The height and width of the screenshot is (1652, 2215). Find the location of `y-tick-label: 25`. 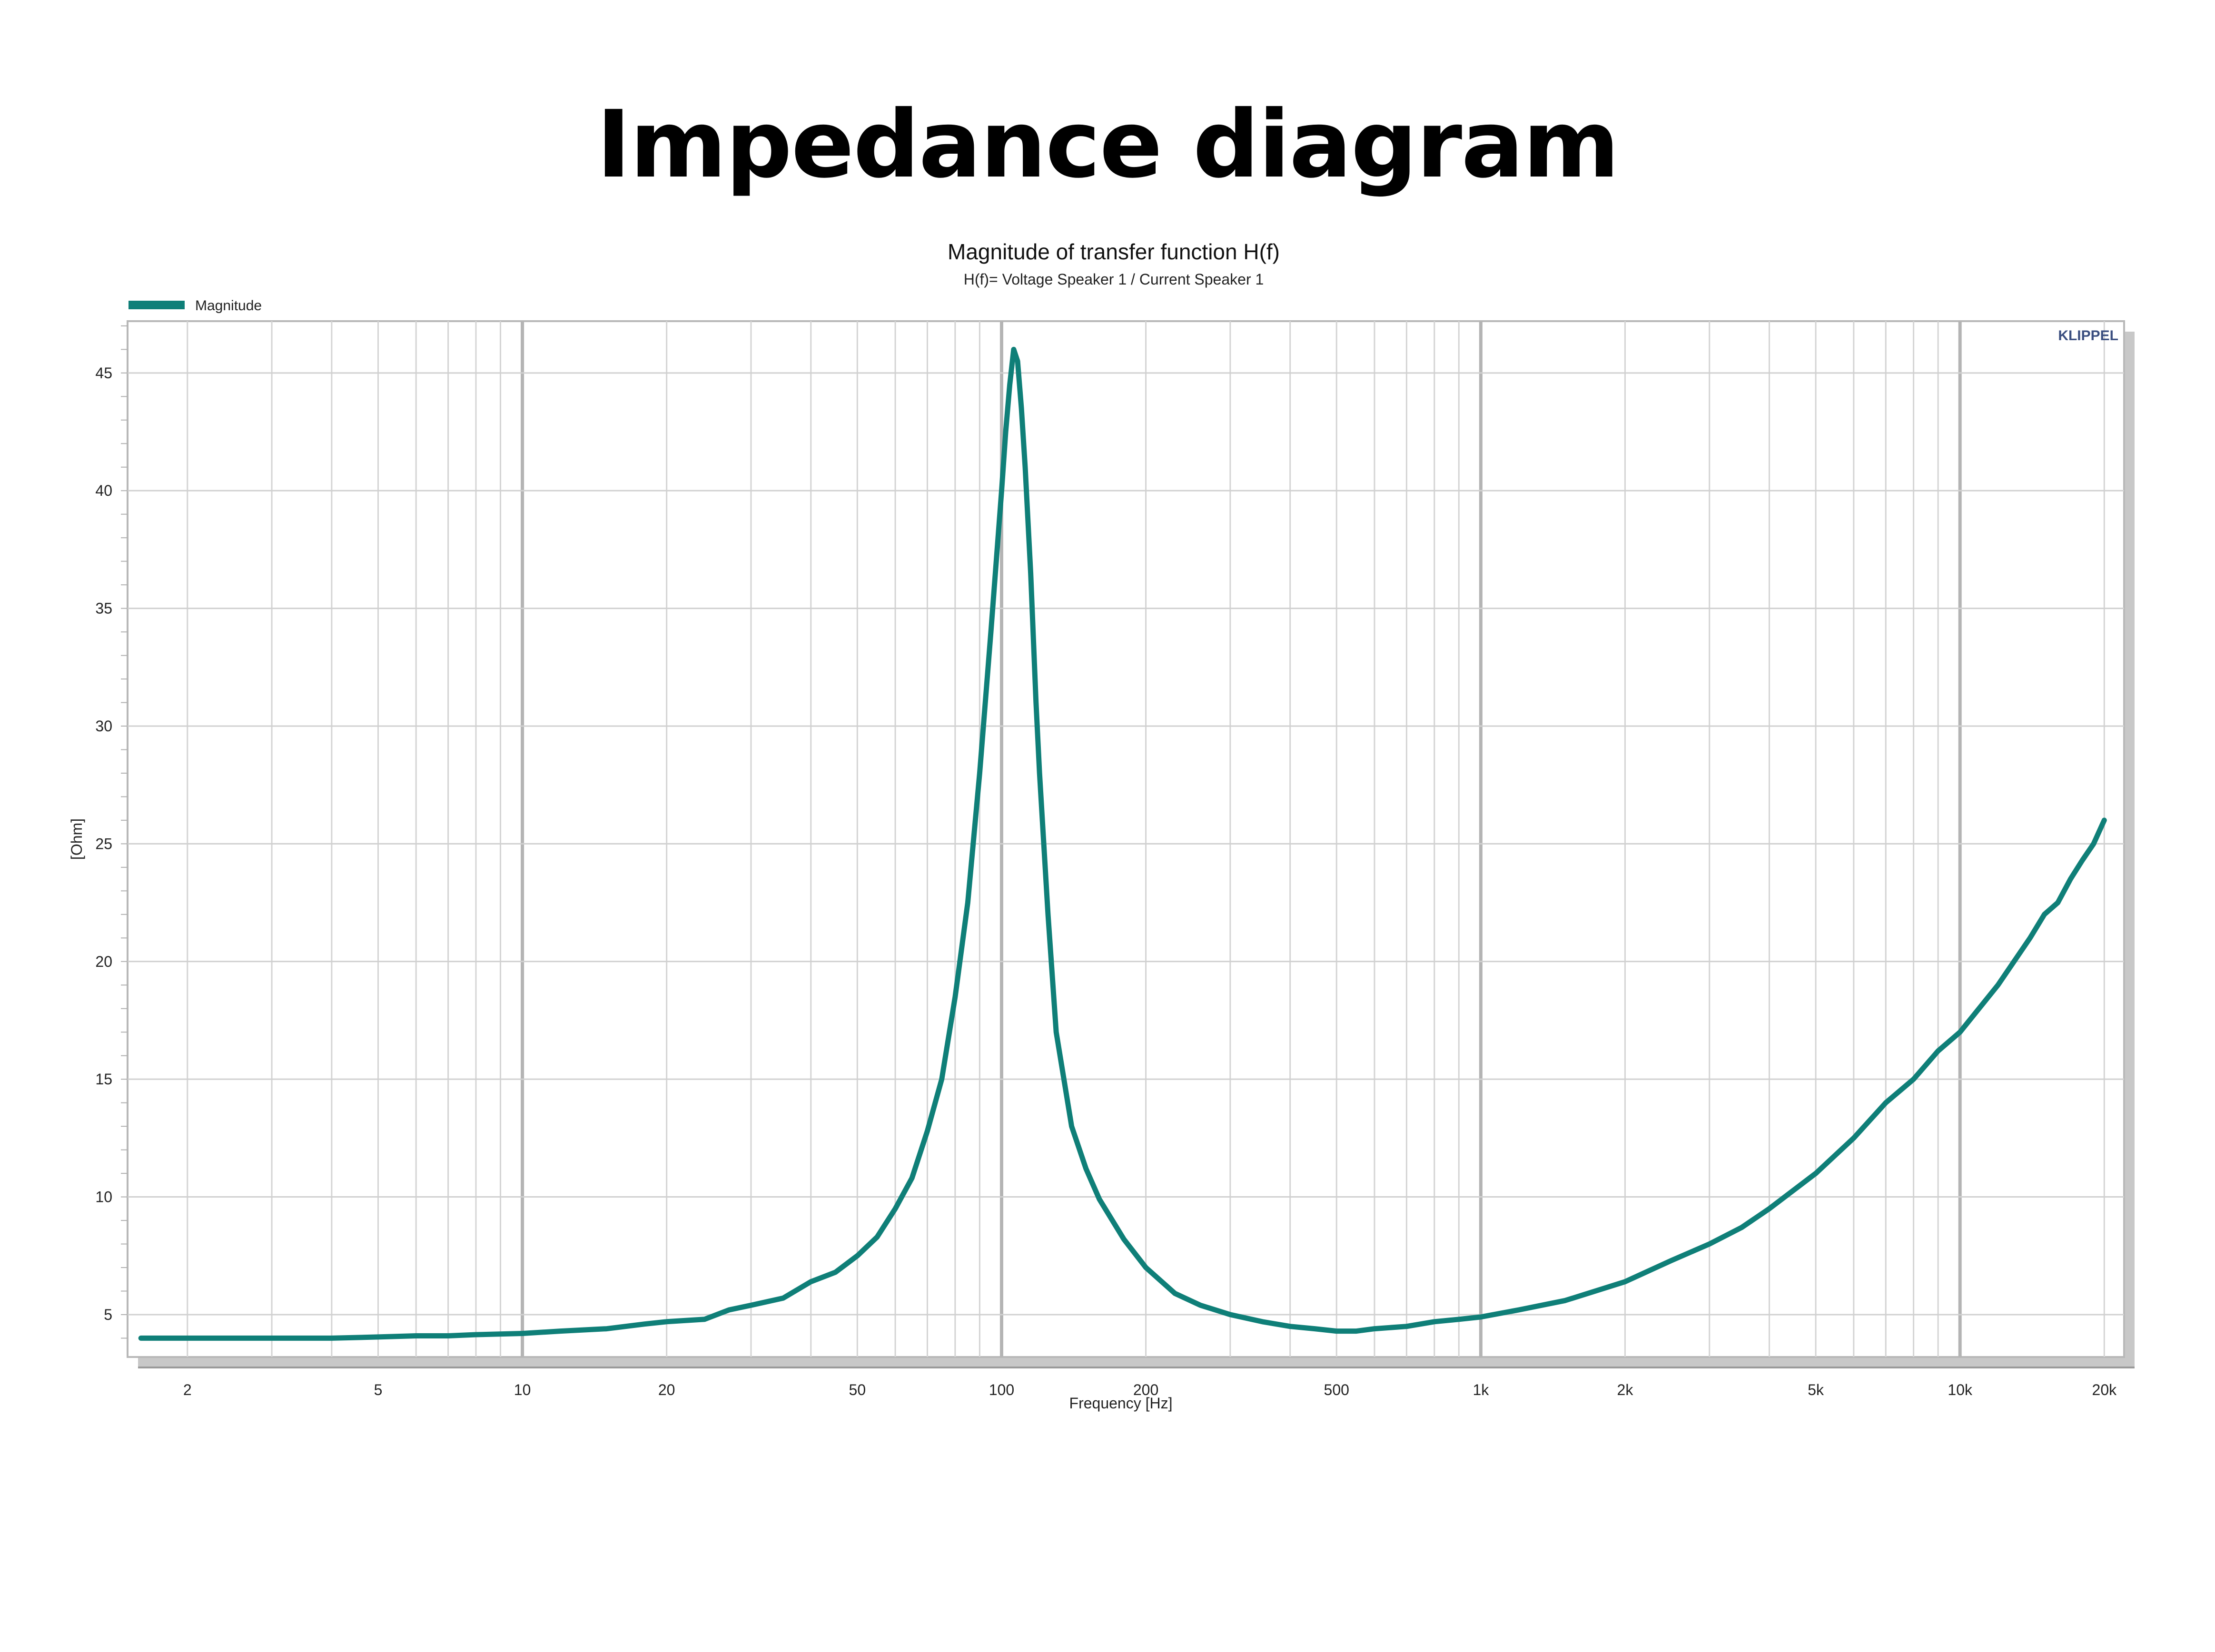

y-tick-label: 25 is located at coordinates (103, 844).